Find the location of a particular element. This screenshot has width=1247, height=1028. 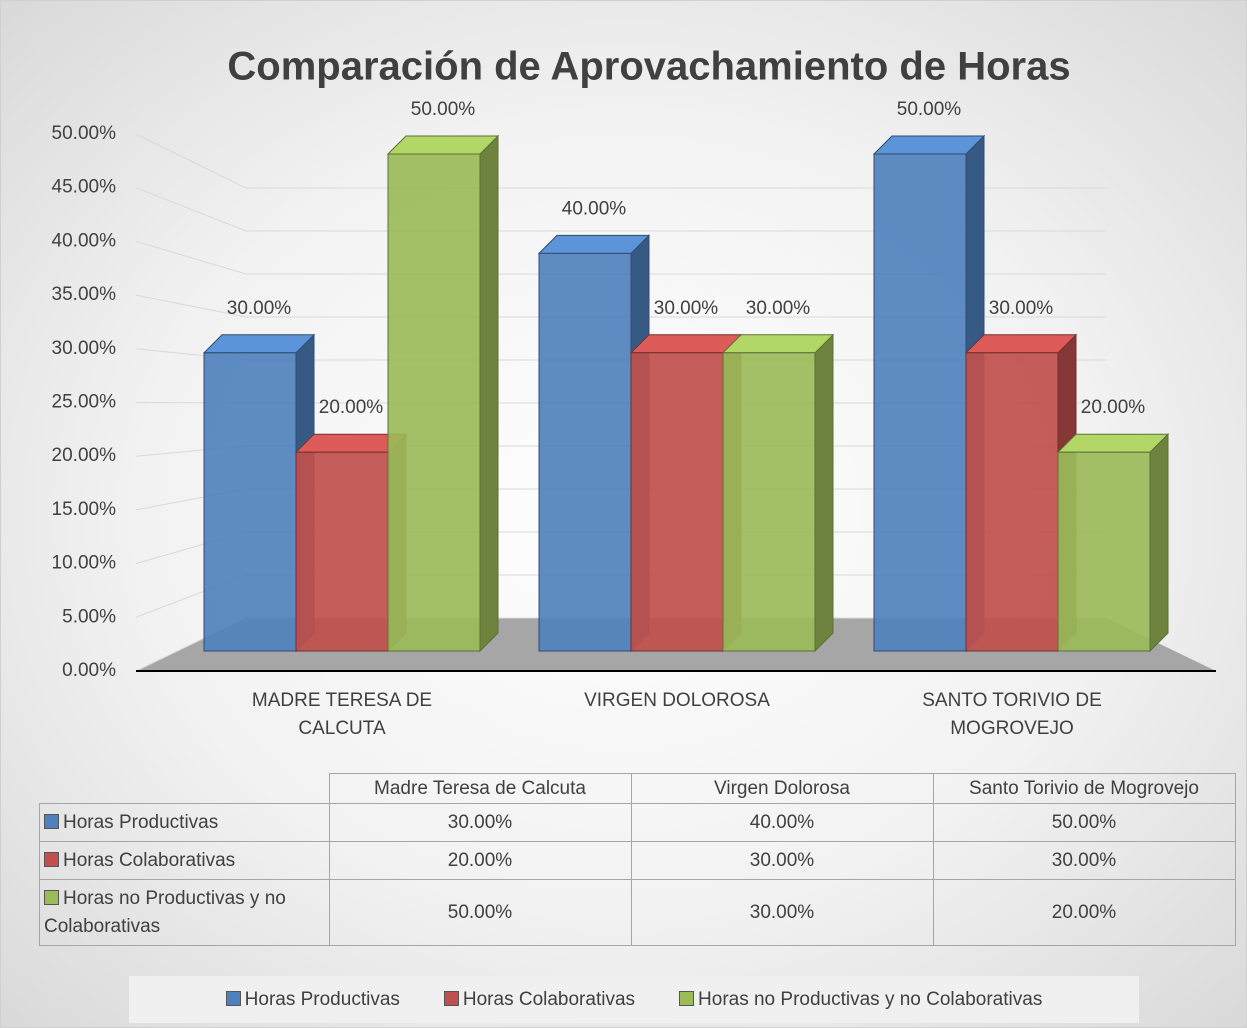

table-row: Horas Colaborativas 20.00% 30.00% 30.00% is located at coordinates (637, 860).